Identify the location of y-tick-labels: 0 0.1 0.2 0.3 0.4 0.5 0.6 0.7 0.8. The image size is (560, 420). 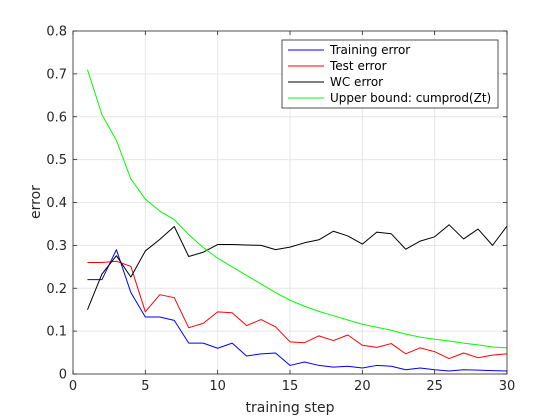
(56, 204).